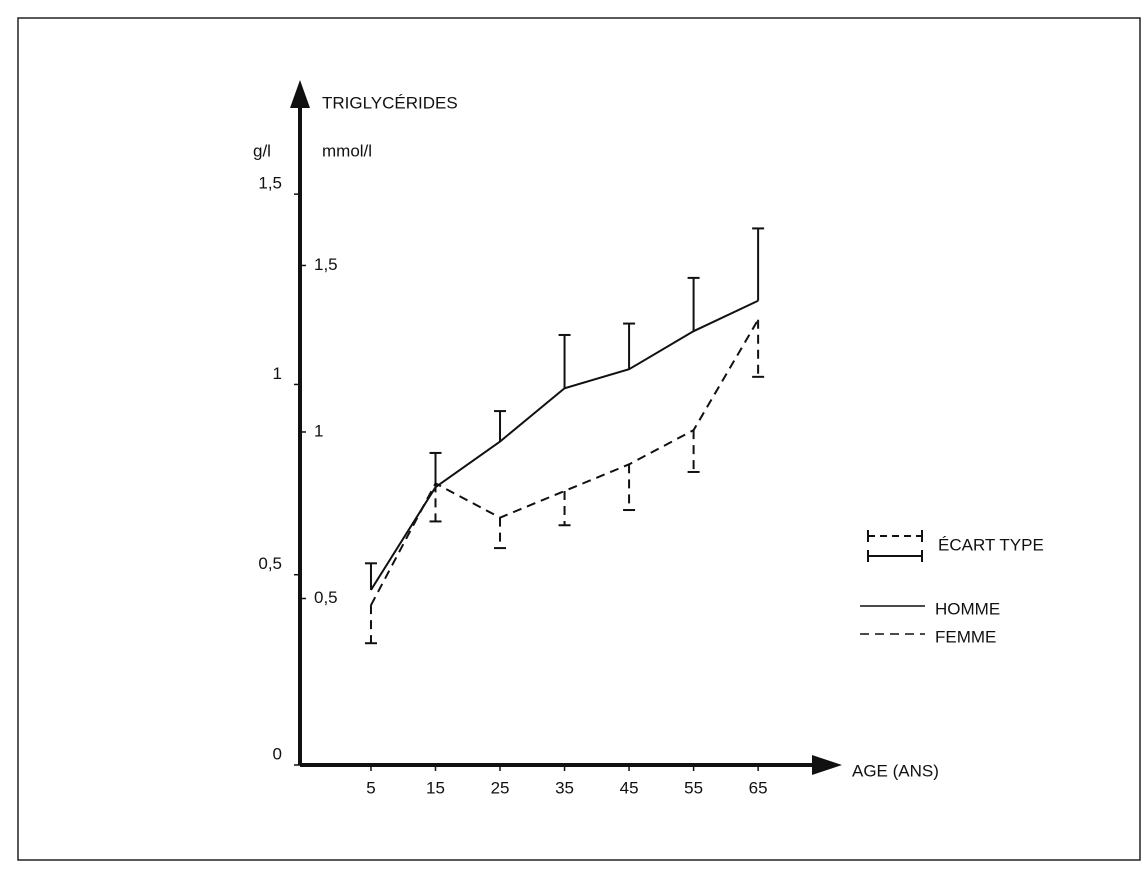  Describe the element at coordinates (326, 597) in the screenshot. I see `y2-tick-label: 0,5` at that location.